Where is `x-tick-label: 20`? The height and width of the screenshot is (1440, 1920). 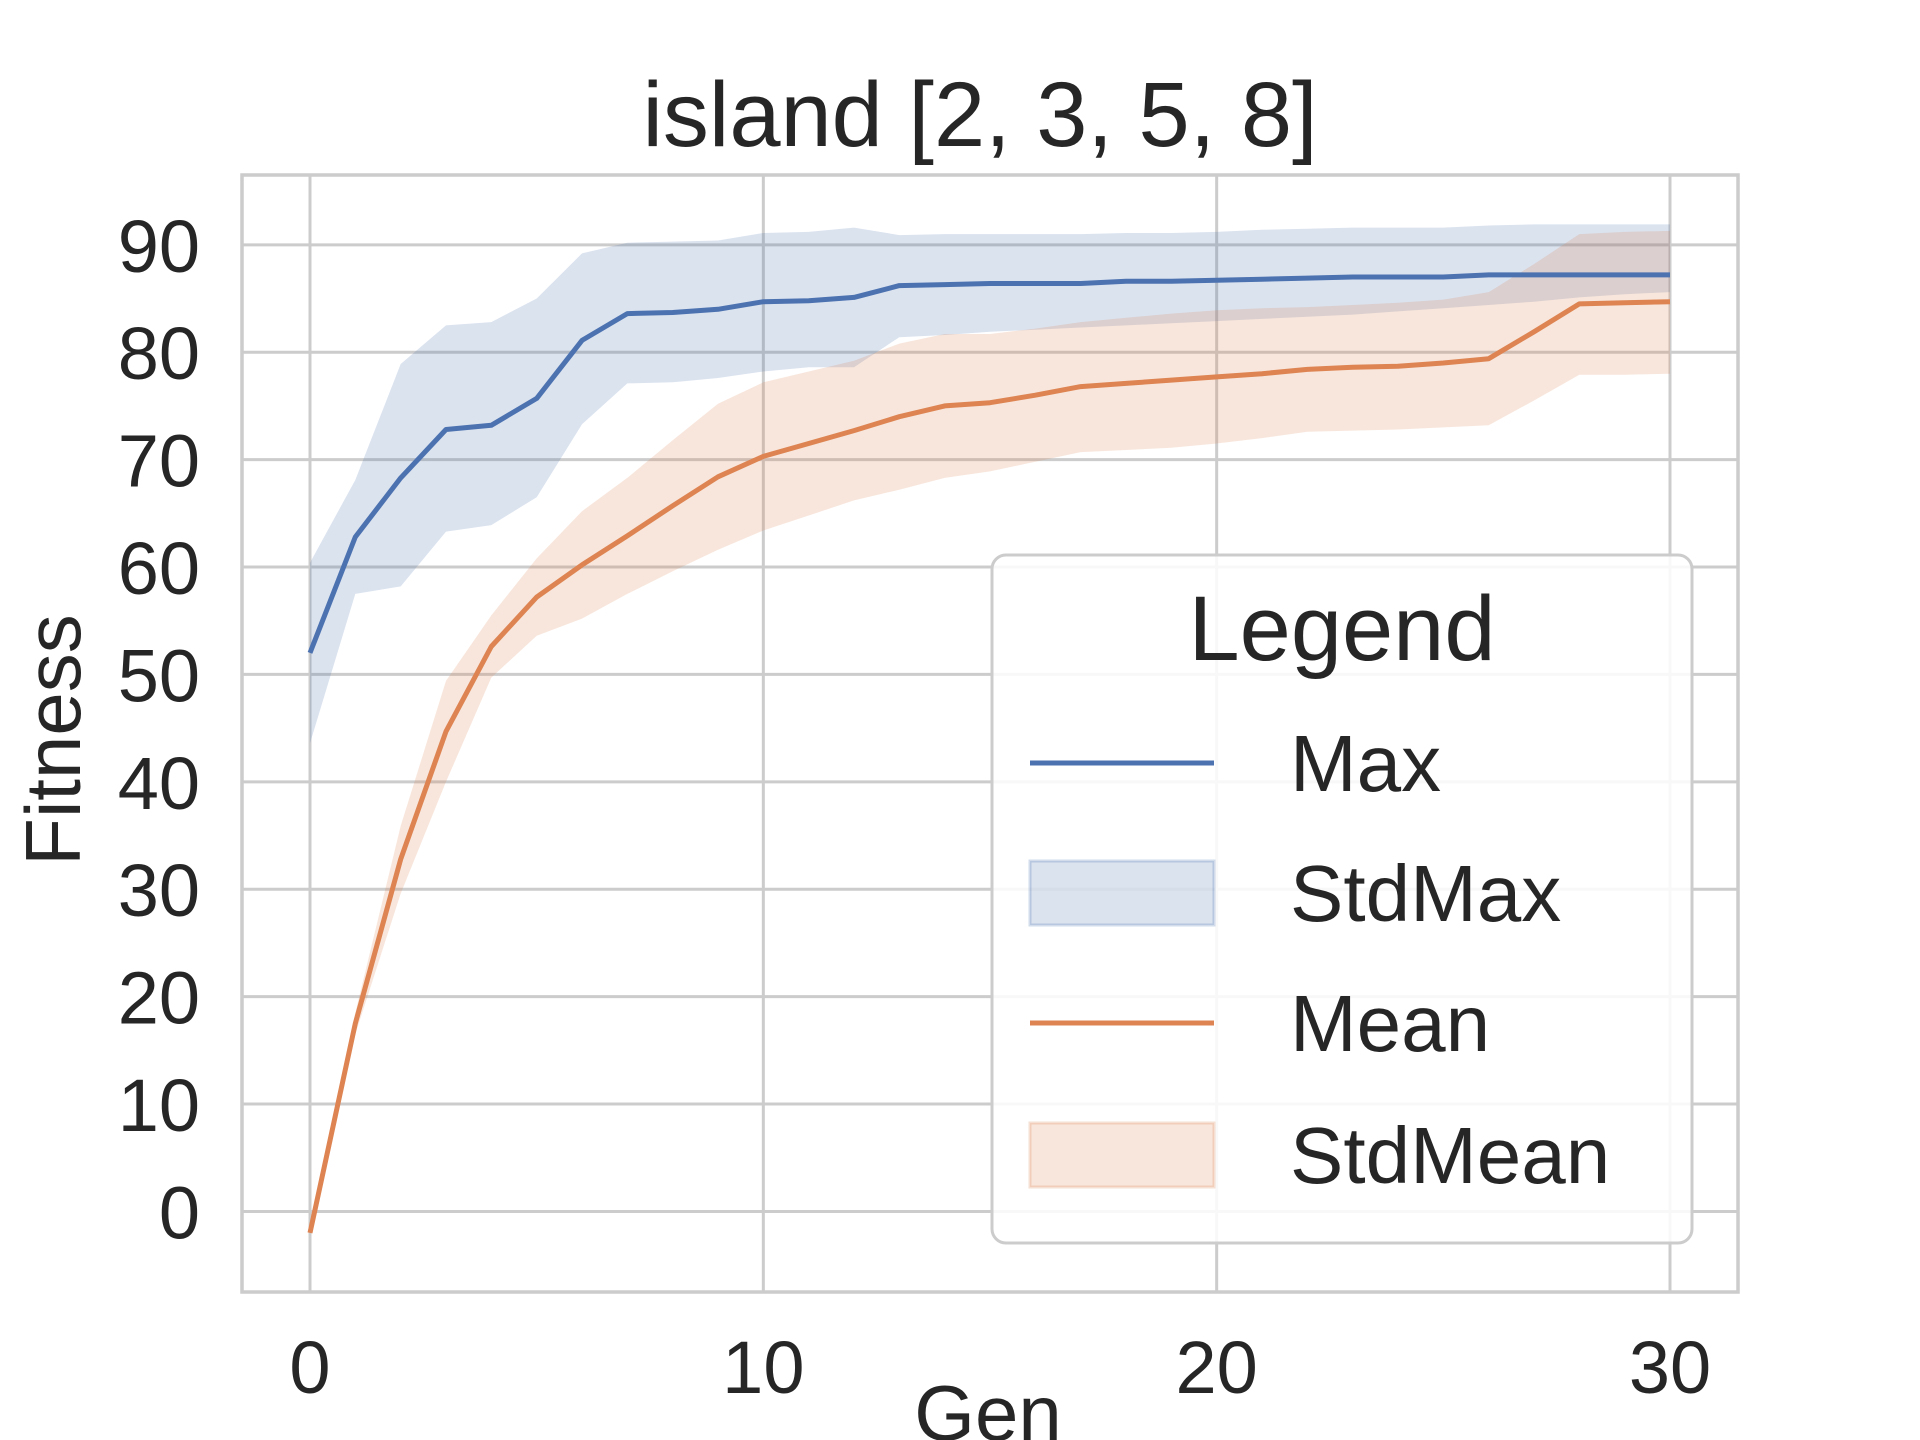 x-tick-label: 20 is located at coordinates (1217, 1367).